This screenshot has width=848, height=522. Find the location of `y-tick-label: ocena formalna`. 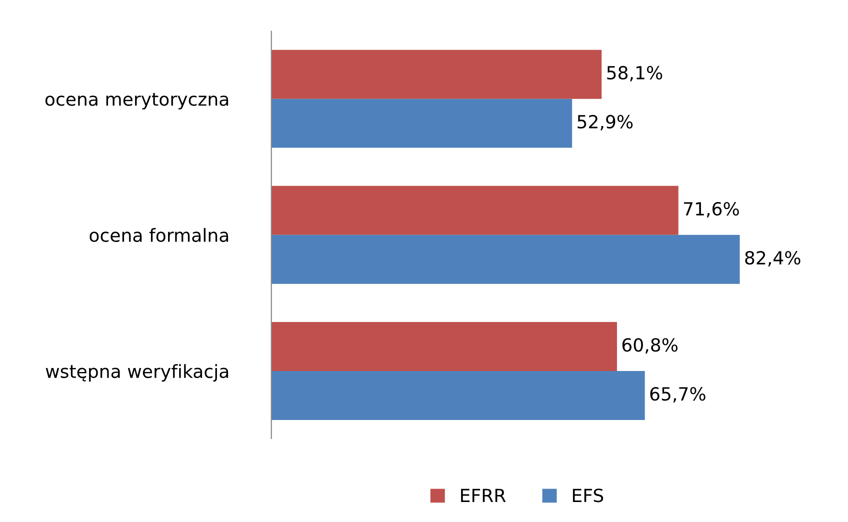

y-tick-label: ocena formalna is located at coordinates (159, 235).